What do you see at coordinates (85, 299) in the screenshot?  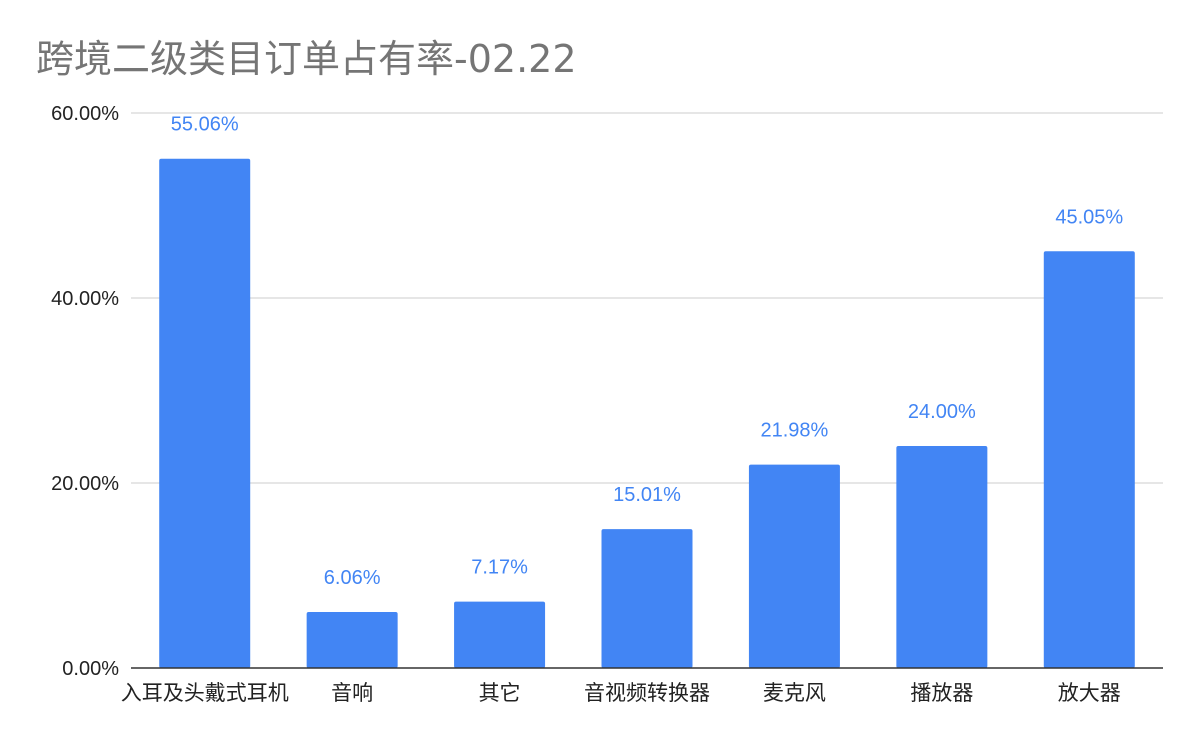 I see `y-tick-label: 40.00%` at bounding box center [85, 299].